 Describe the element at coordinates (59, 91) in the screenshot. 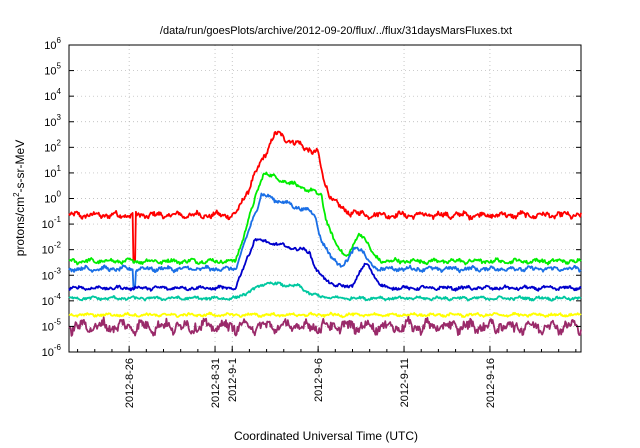

I see `y-tick-exp: 4` at that location.